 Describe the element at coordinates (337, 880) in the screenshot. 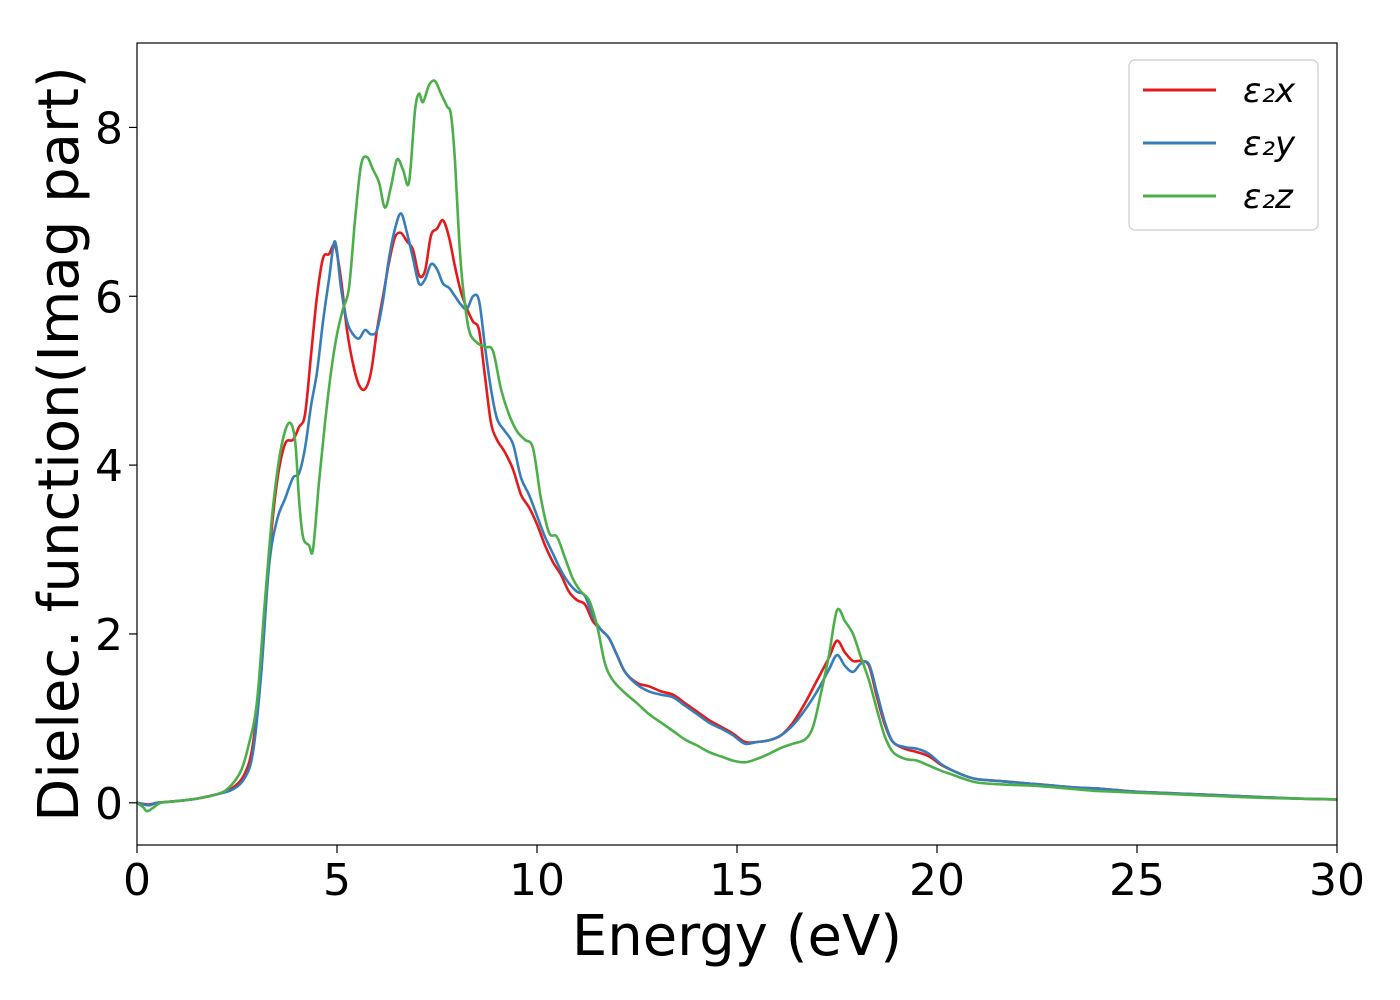

I see `x-tick-label: 5` at that location.